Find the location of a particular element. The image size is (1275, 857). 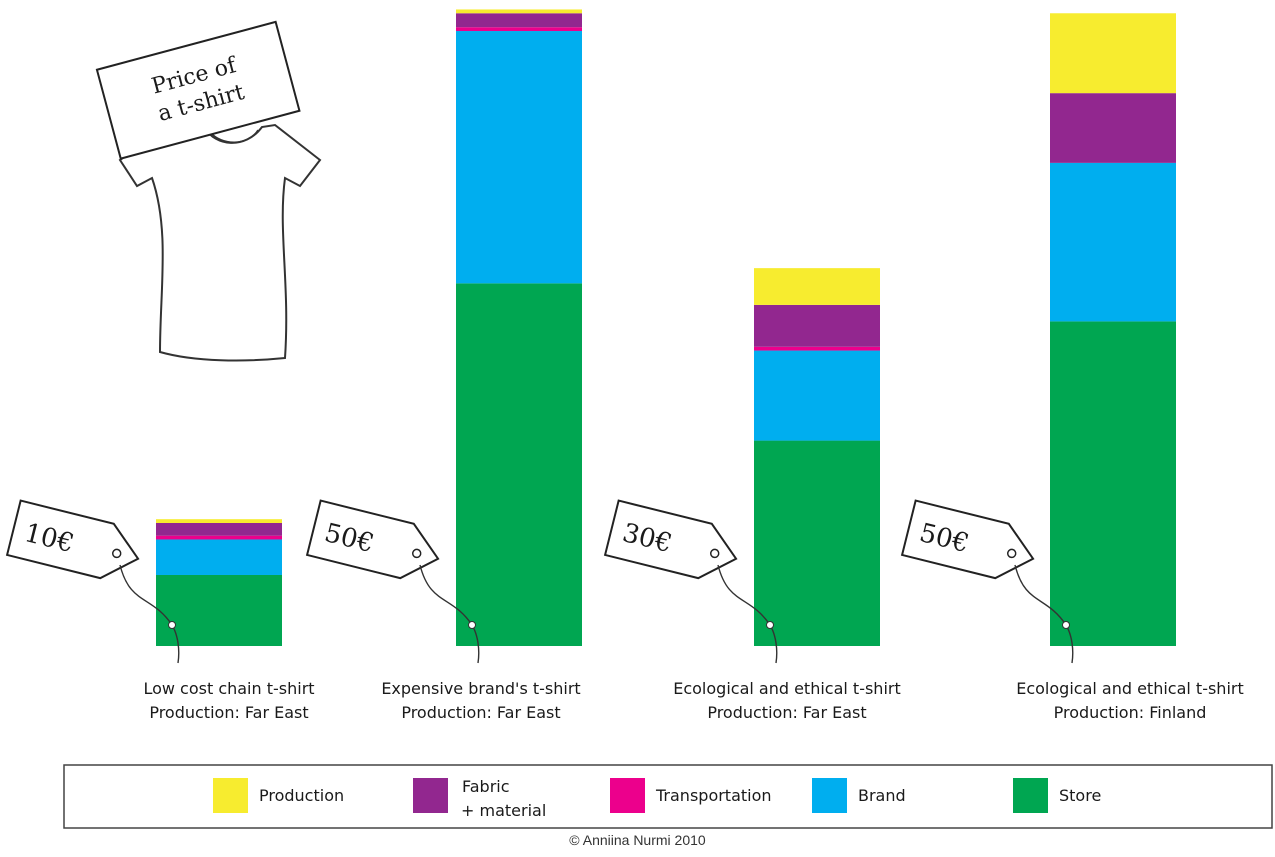

legend-label-5: Store is located at coordinates (1080, 795).